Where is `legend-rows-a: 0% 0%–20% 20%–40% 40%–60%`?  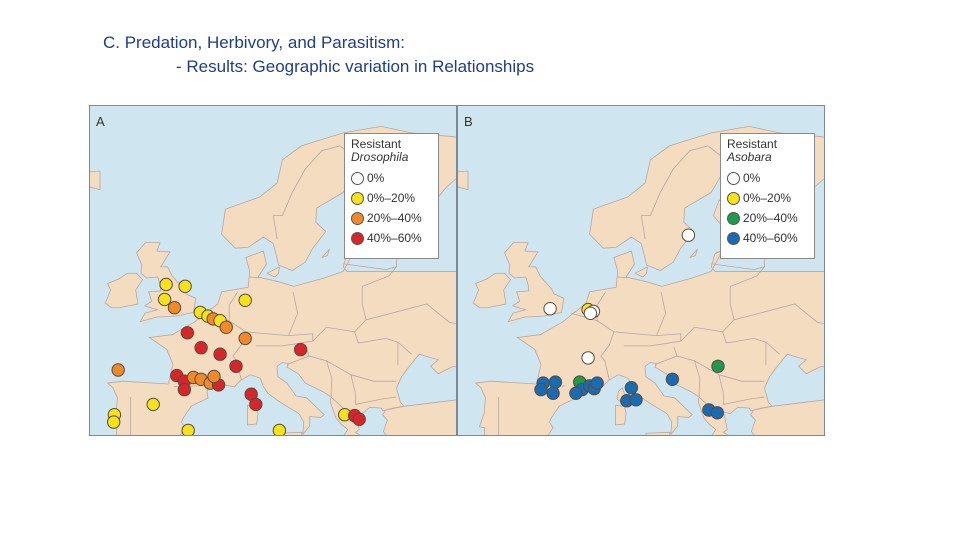
legend-rows-a: 0% 0%–20% 20%–40% 40%–60% is located at coordinates (391, 208).